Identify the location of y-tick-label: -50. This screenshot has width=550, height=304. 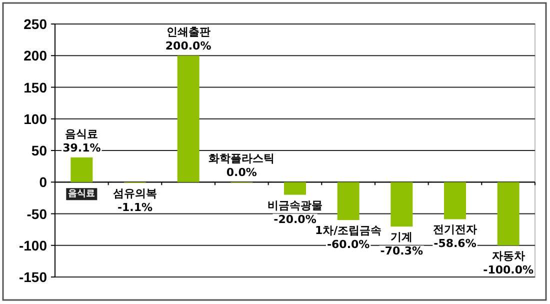
(37, 214).